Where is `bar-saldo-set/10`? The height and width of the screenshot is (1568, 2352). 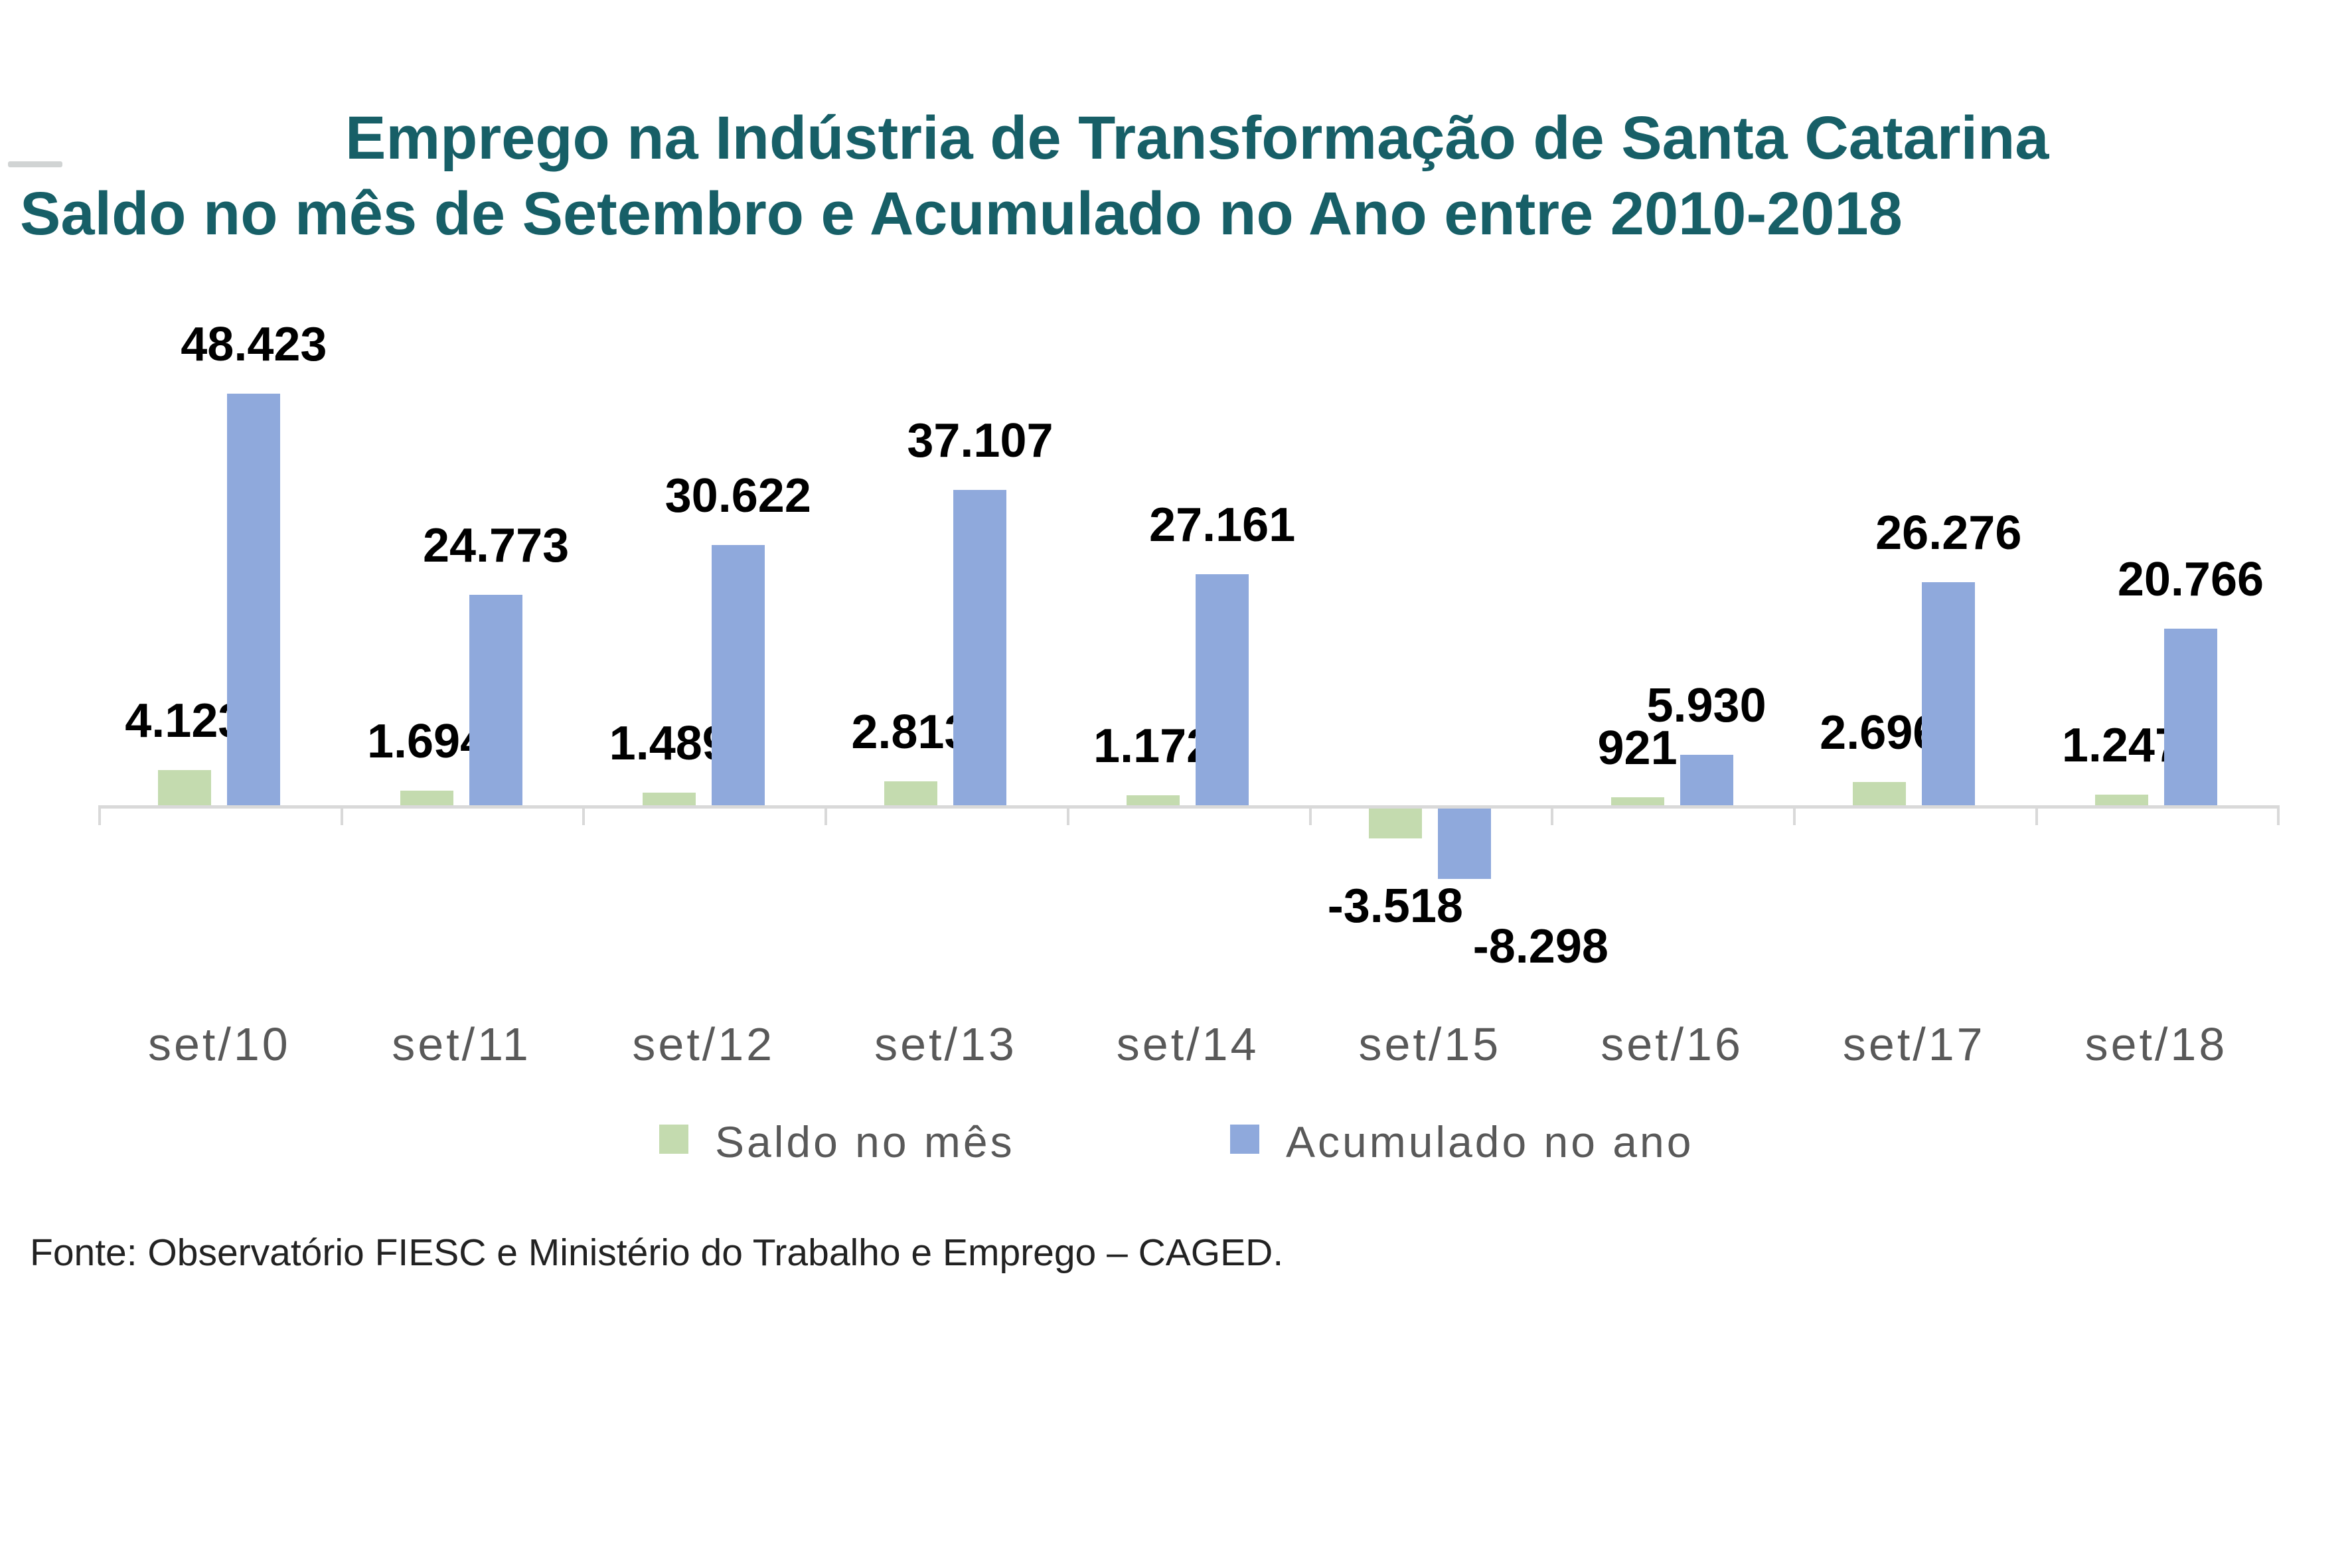 bar-saldo-set/10 is located at coordinates (185, 788).